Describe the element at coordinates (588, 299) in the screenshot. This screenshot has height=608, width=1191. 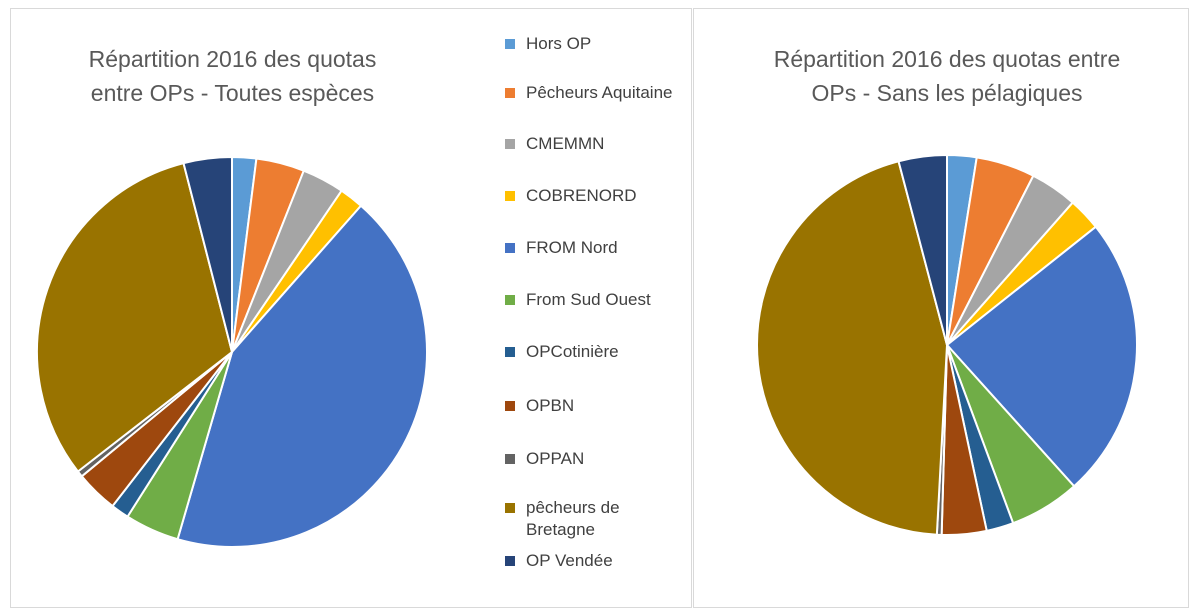
I see `legend-label: From Sud Ouest` at that location.